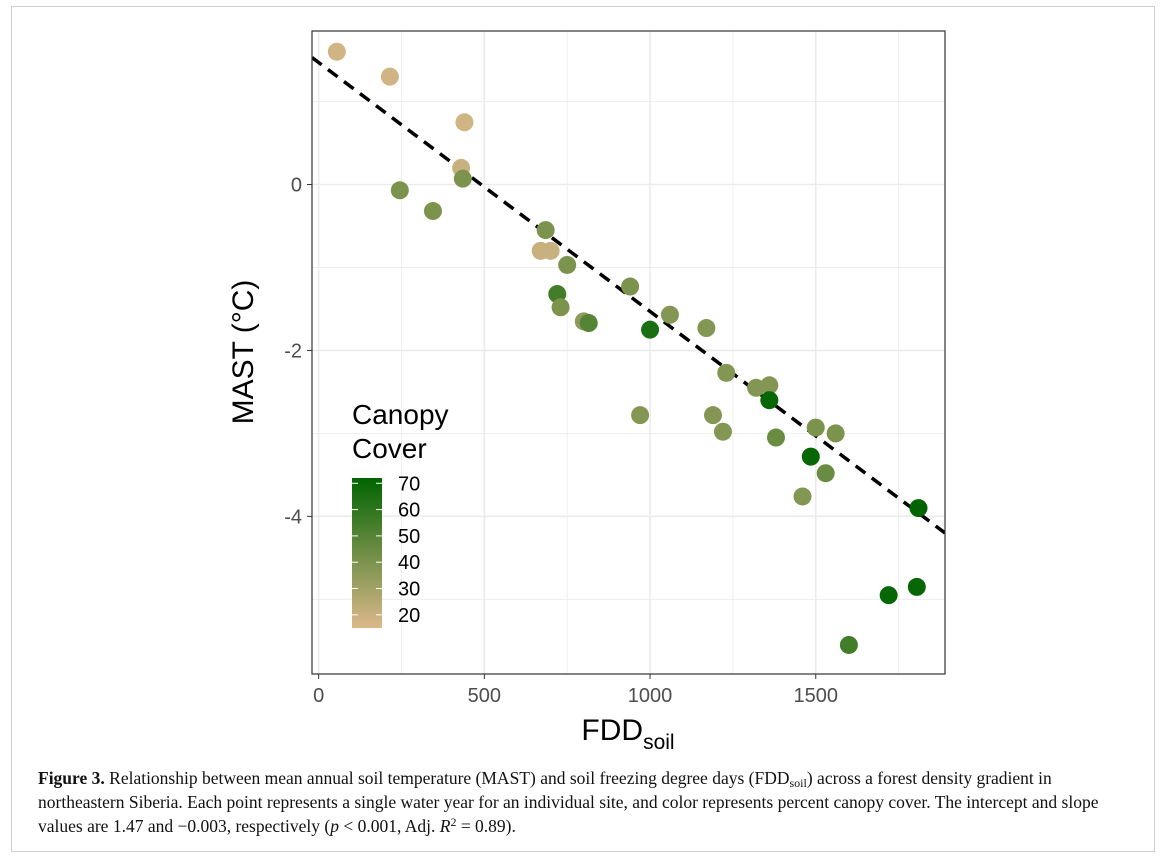 This screenshot has height=859, width=1166. What do you see at coordinates (71, 778) in the screenshot?
I see `caption-label: Figure 3.` at bounding box center [71, 778].